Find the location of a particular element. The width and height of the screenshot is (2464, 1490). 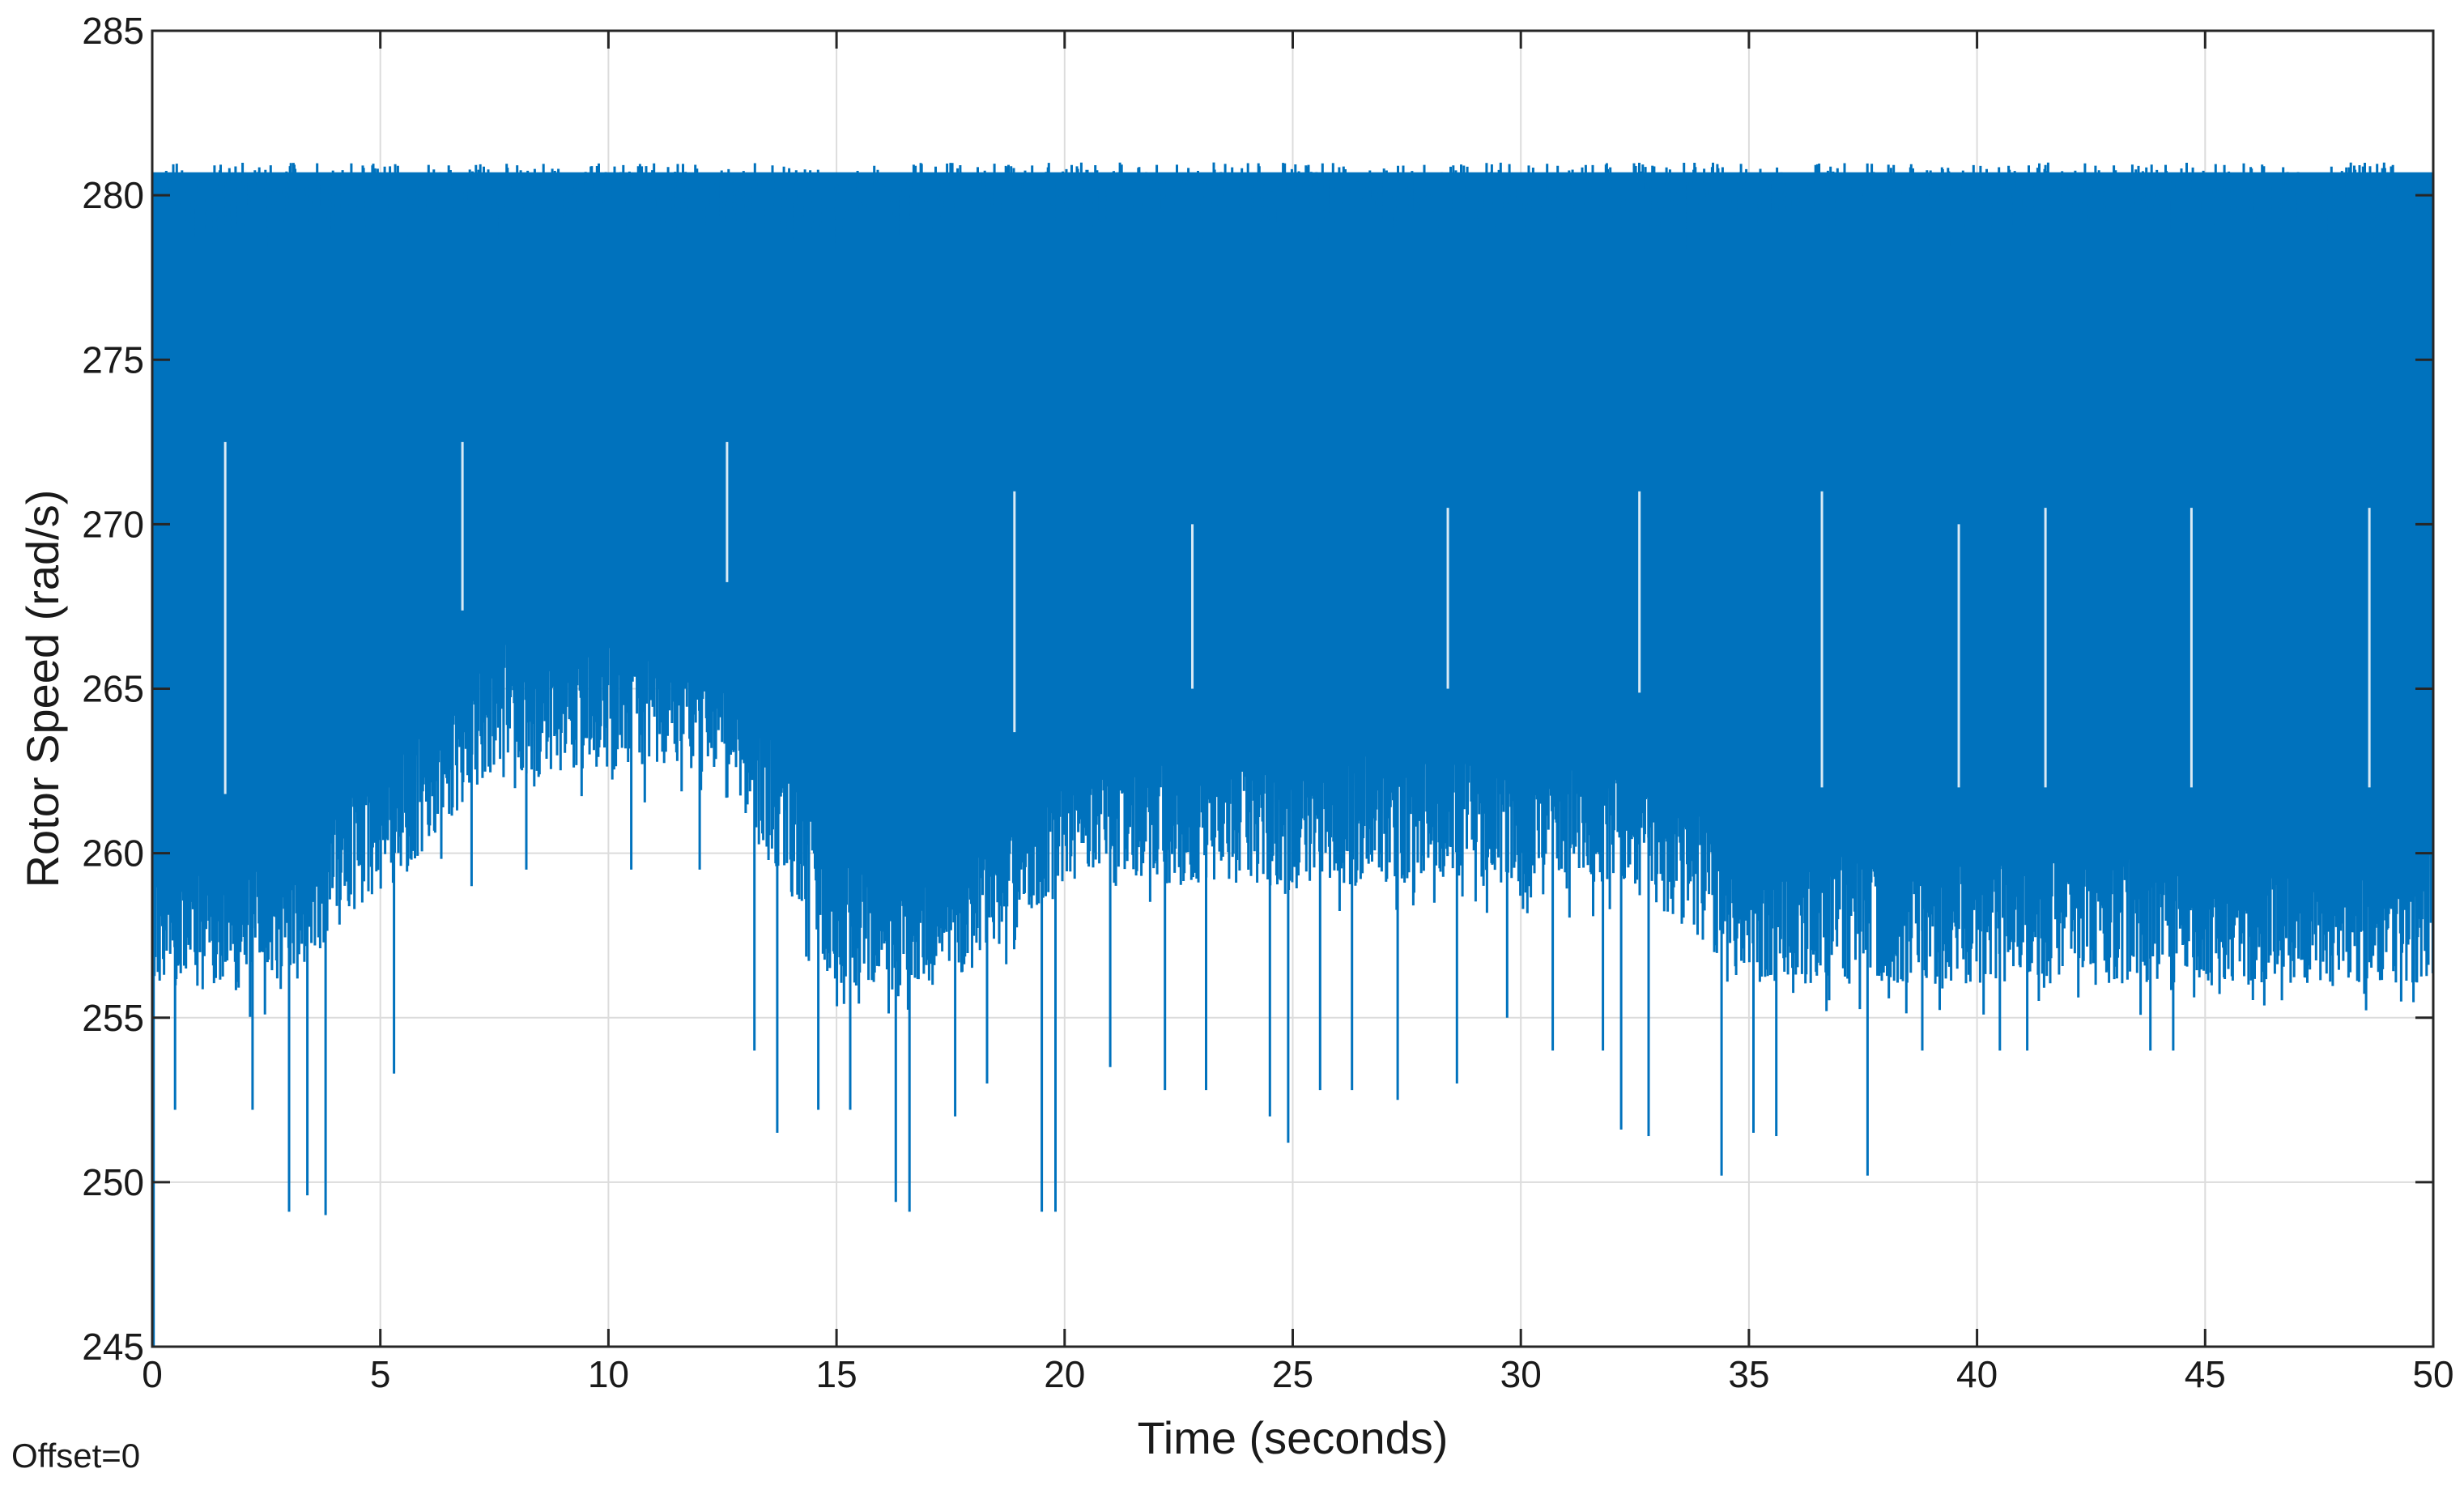

x-tick-label-6: 30 is located at coordinates (1521, 1374).